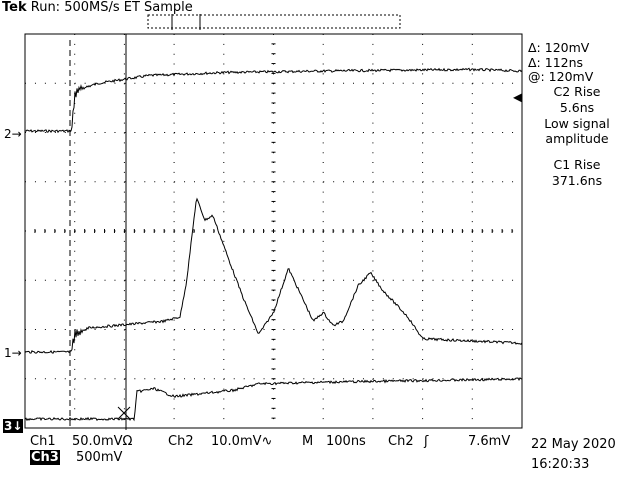 Image resolution: width=640 pixels, height=480 pixels. What do you see at coordinates (577, 91) in the screenshot?
I see `m1-title: C2 Rise` at bounding box center [577, 91].